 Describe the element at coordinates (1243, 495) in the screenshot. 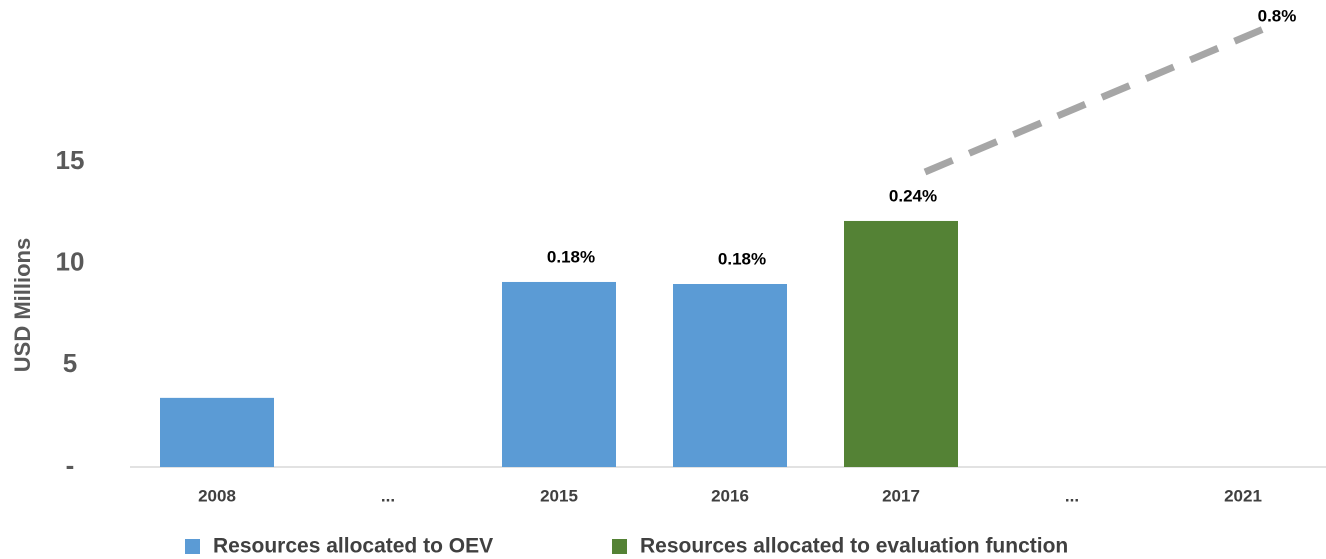

I see `x-tick-label: 2021` at that location.